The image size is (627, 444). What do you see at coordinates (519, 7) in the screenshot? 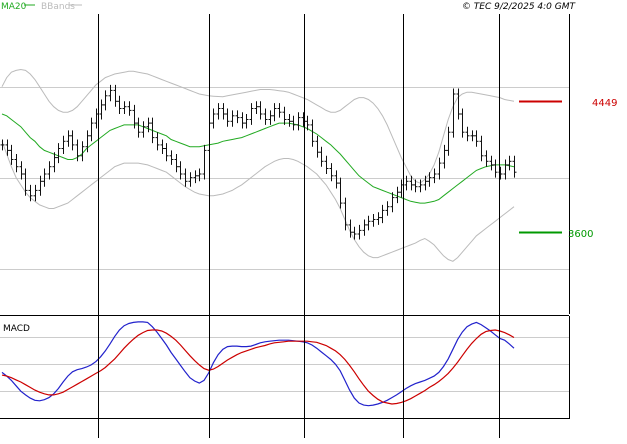
I see `timestamp: © TEC 9/2/2025 4:0 GMT` at bounding box center [519, 7].